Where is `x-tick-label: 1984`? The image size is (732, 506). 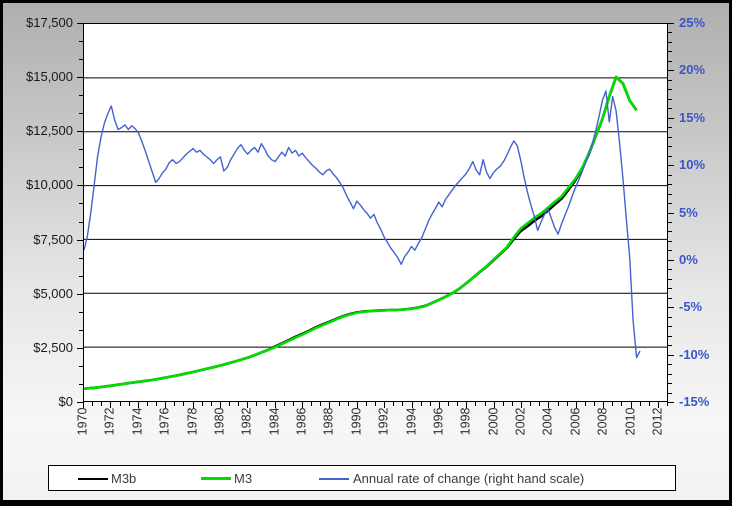
x-tick-label: 1984 is located at coordinates (274, 421).